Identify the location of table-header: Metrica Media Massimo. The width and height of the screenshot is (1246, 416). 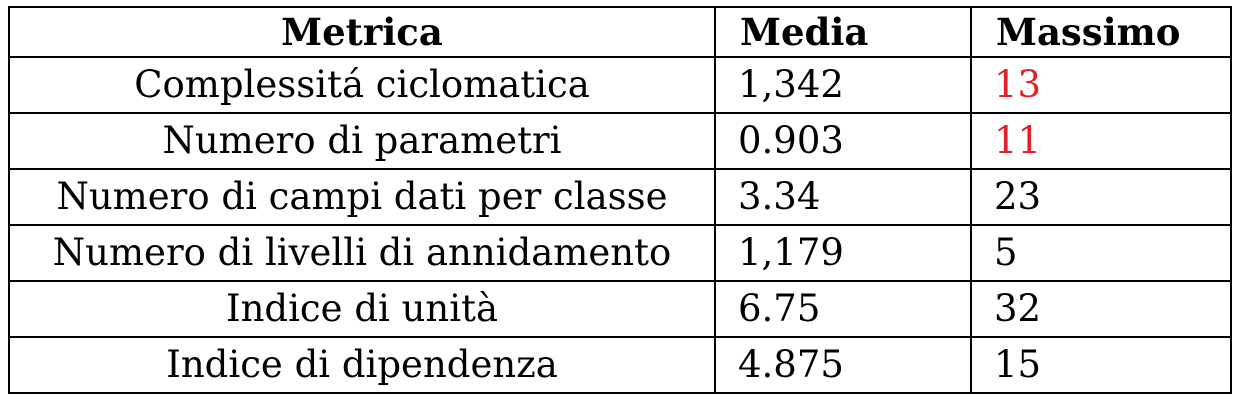
(620, 32).